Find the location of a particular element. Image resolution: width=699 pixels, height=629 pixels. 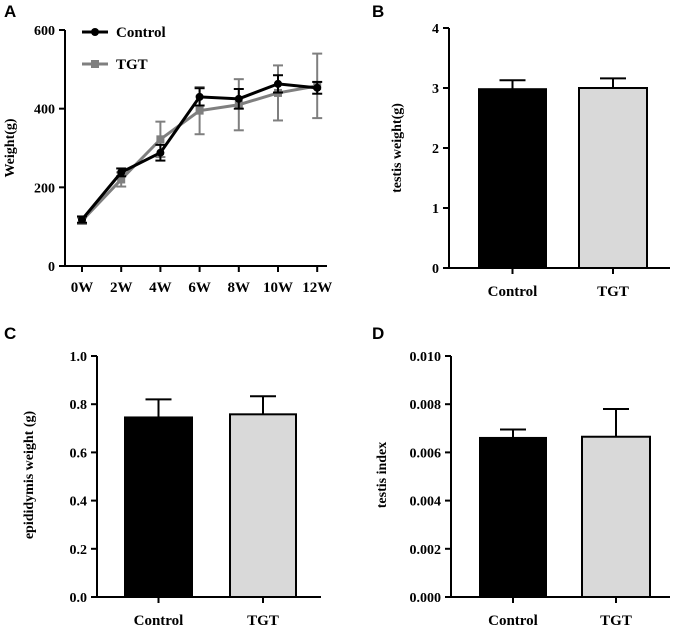

panel-d-y-tick-label: 0.000 is located at coordinates (426, 598).